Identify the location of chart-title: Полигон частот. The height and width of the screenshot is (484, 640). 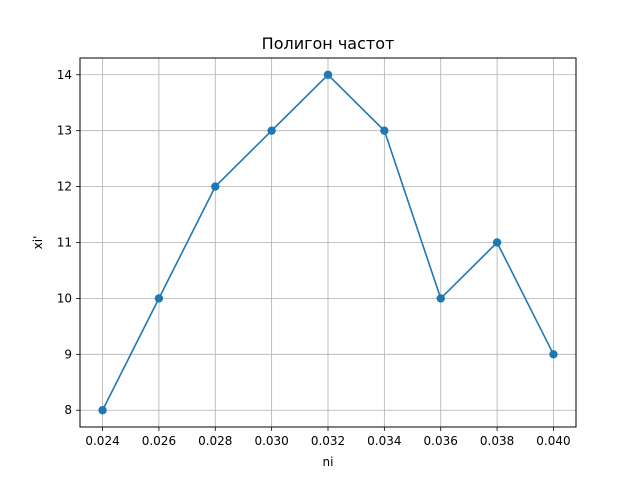
(328, 43).